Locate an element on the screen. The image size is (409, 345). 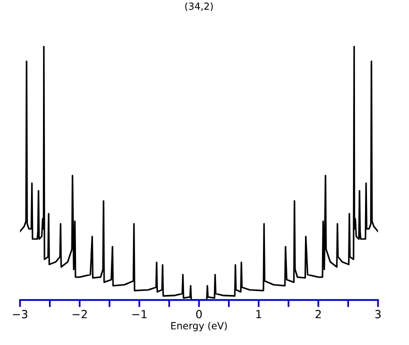
chart-title: (34,2) is located at coordinates (199, 7).